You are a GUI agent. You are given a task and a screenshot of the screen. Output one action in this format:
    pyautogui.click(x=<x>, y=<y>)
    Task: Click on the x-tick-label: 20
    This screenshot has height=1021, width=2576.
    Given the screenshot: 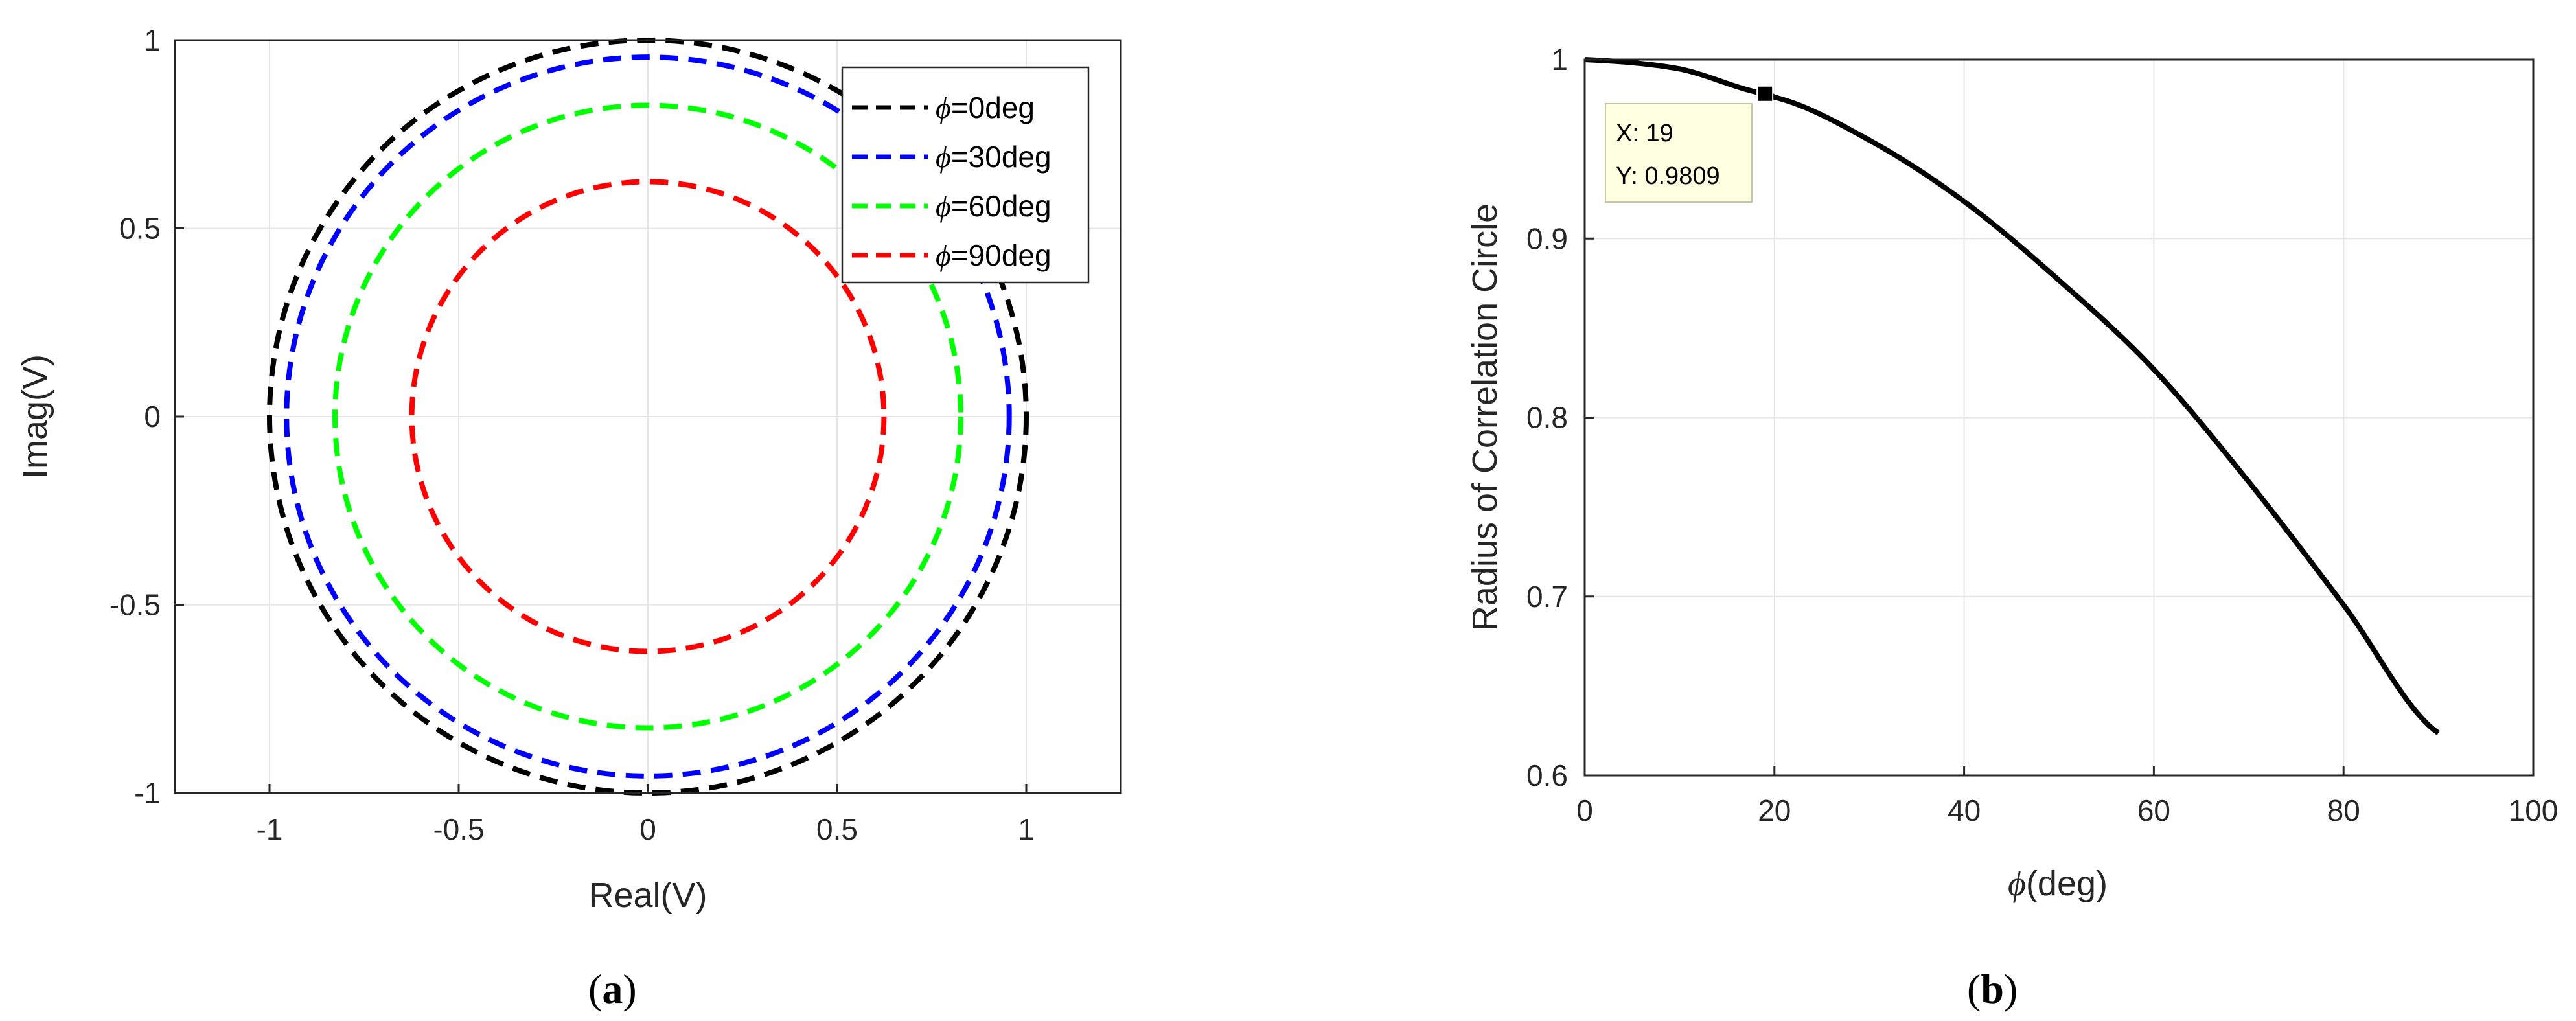 What is the action you would take?
    pyautogui.click(x=1774, y=810)
    